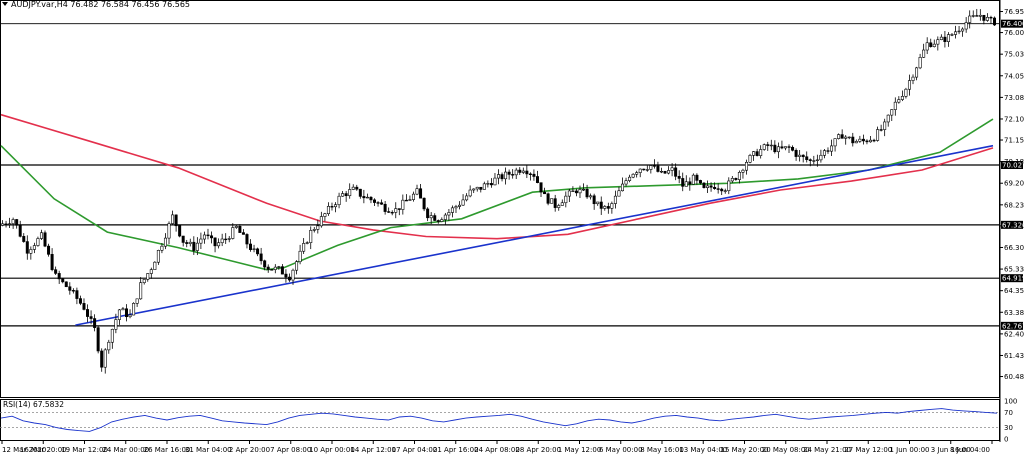  Describe the element at coordinates (290, 450) in the screenshot. I see `x-tick-label-7: 7 Apr 08:00` at that location.